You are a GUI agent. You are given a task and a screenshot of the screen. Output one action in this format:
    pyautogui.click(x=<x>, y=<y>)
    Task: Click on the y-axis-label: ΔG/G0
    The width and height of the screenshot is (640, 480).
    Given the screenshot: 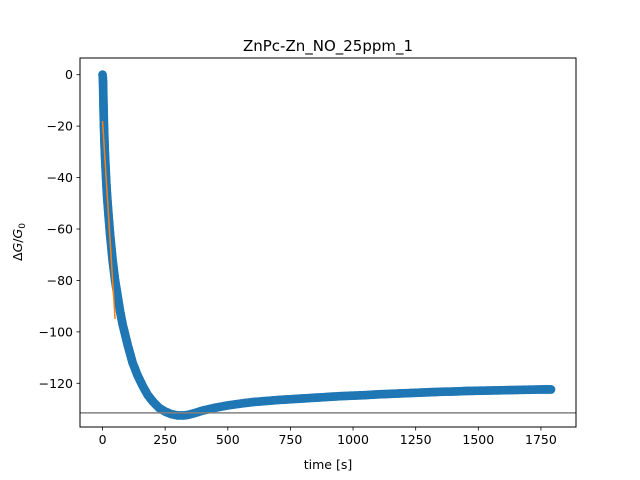 What is the action you would take?
    pyautogui.click(x=19, y=242)
    